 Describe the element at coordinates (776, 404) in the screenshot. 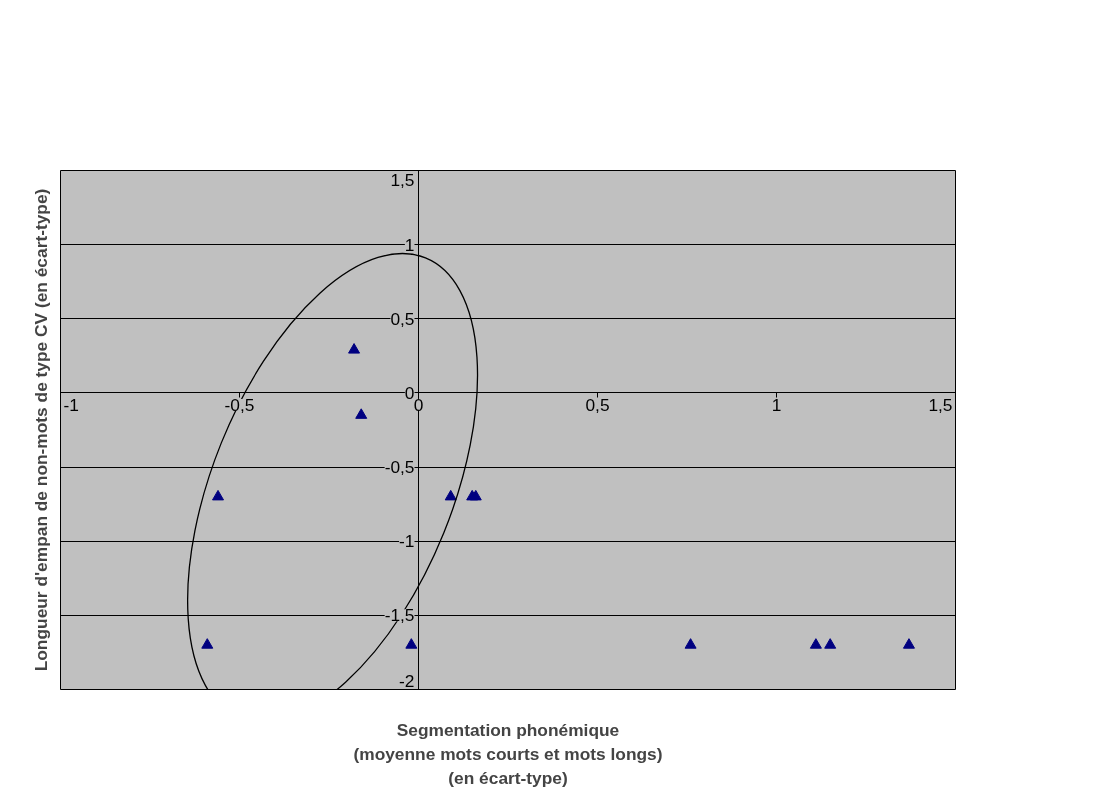

I see `x-tick-label: 1` at that location.